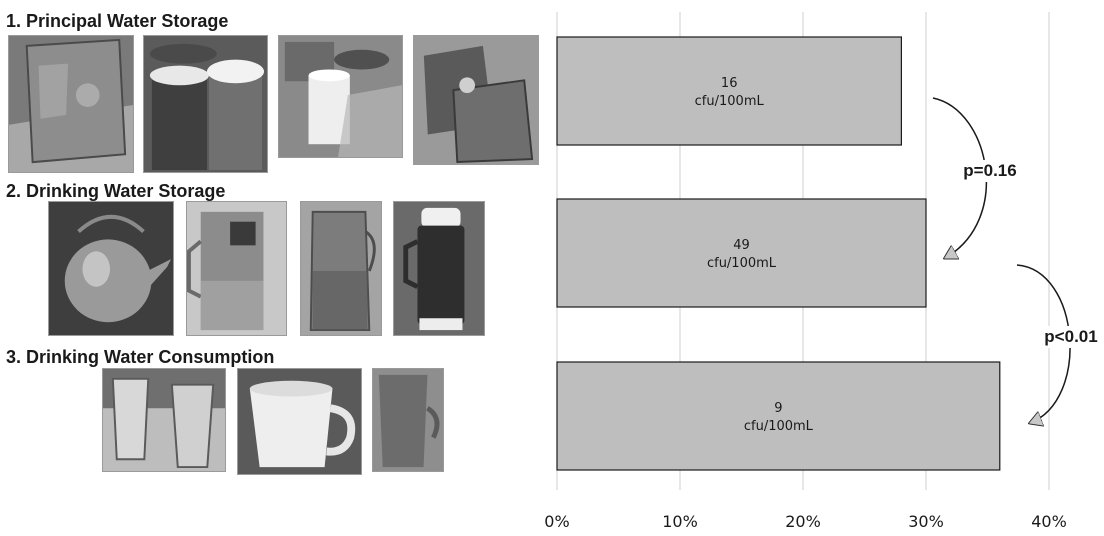 Image resolution: width=1104 pixels, height=536 pixels. What do you see at coordinates (1018, 260) in the screenshot?
I see `chart-annotations: p=0.16 p<0.01` at bounding box center [1018, 260].